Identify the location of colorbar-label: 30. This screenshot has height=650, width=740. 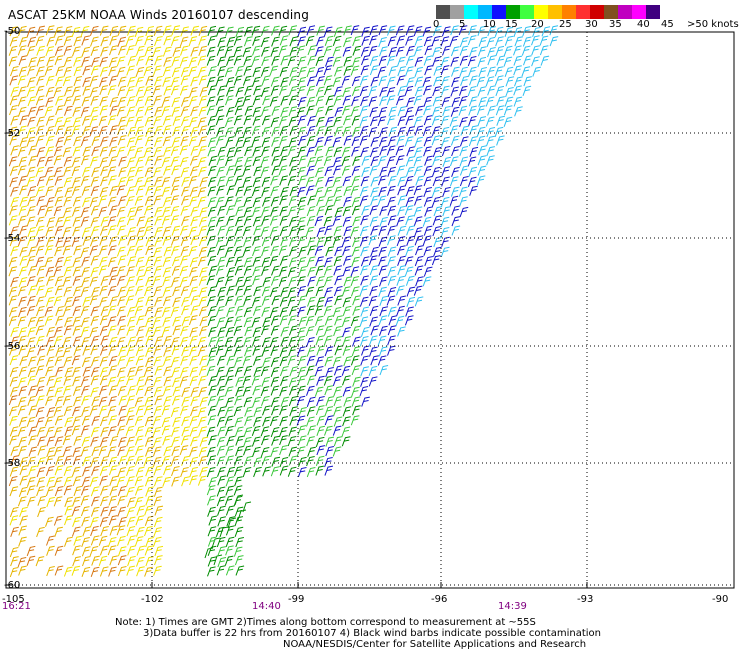
(591, 24).